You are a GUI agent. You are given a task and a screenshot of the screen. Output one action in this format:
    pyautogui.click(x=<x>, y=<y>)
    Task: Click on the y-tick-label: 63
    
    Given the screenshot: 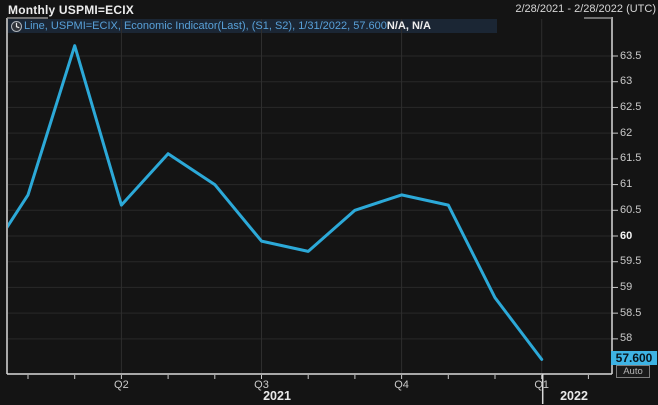 What is the action you would take?
    pyautogui.click(x=626, y=81)
    